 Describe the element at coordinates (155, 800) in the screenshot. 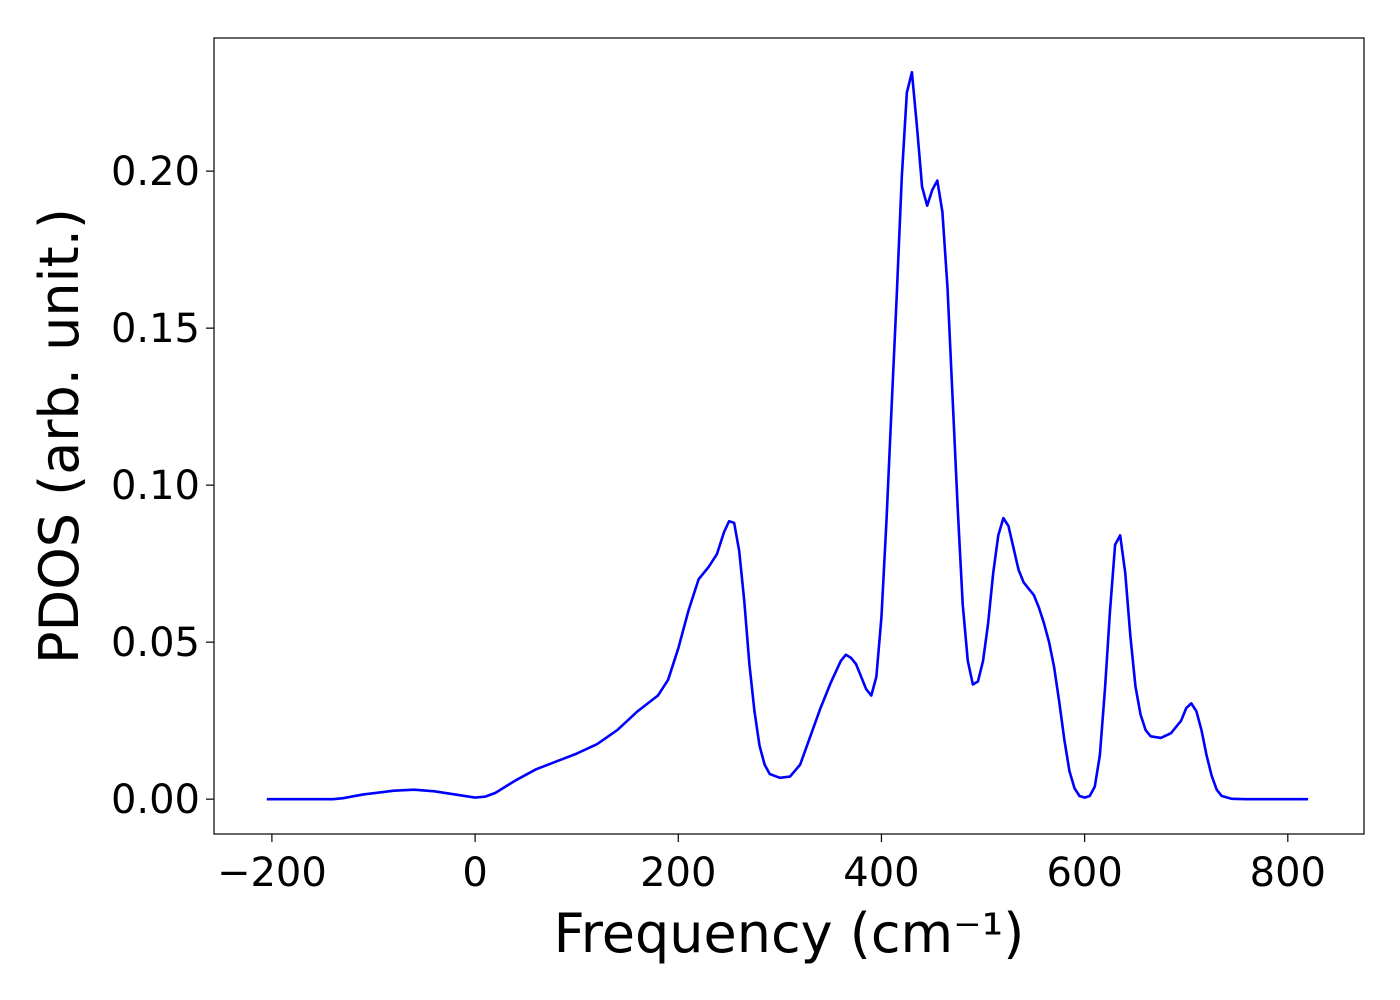

I see `y-tick-label: 0.00` at that location.